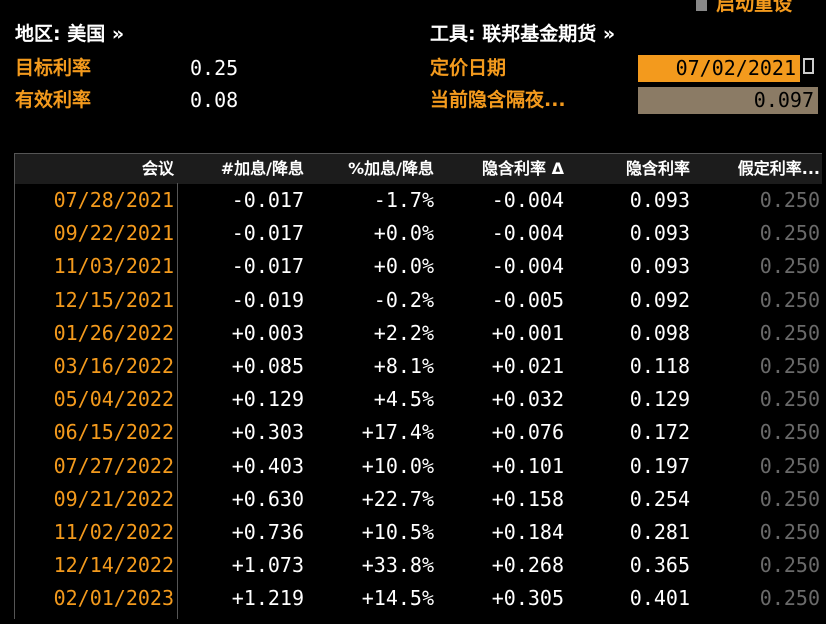 This screenshot has height=624, width=826. I want to click on rate-cell: +8.1%, so click(403, 365).